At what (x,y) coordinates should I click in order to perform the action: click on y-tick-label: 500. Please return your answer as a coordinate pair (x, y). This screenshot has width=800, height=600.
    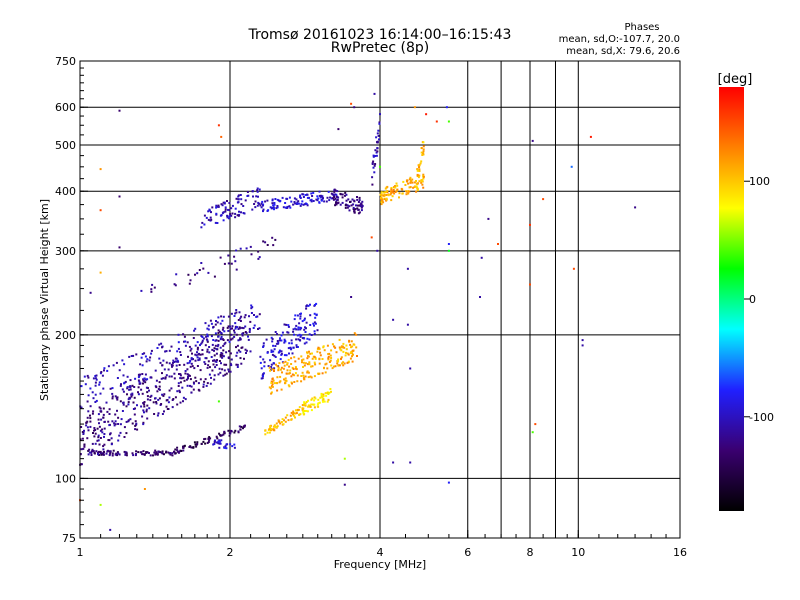
    Looking at the image, I should click on (65, 145).